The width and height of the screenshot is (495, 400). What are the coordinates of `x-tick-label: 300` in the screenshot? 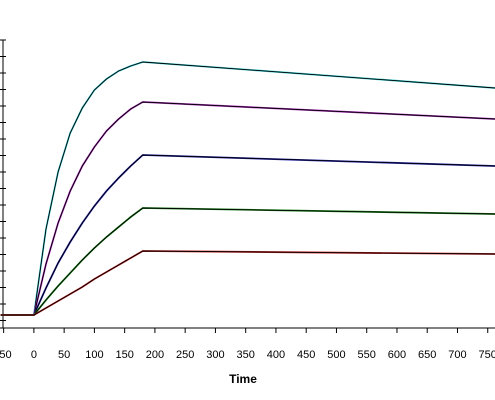 It's located at (215, 355).